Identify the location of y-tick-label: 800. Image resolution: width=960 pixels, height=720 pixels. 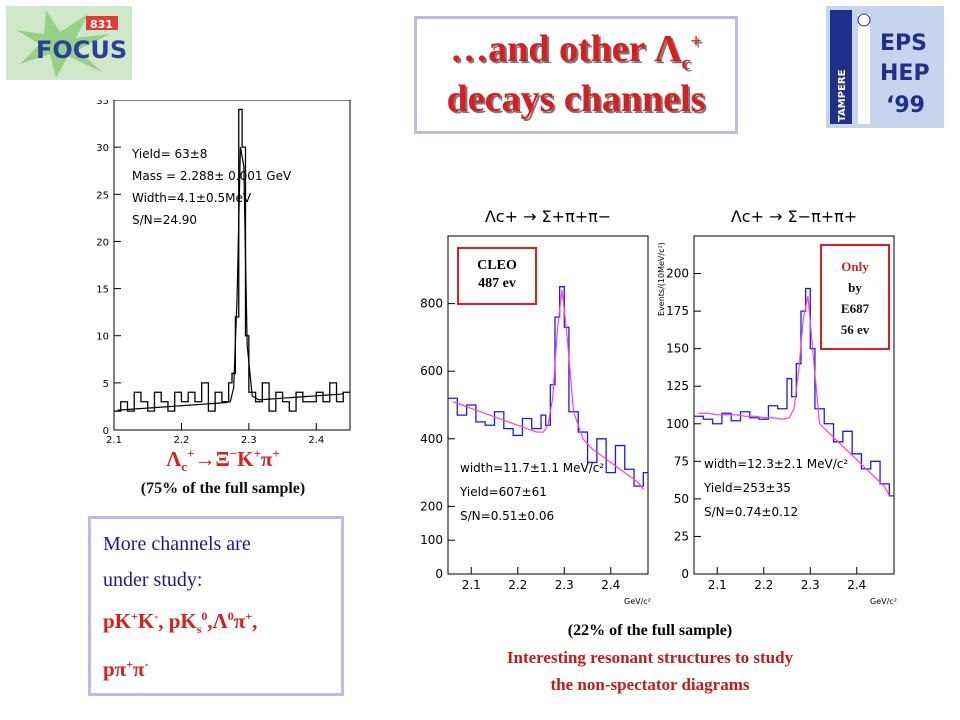
(431, 304).